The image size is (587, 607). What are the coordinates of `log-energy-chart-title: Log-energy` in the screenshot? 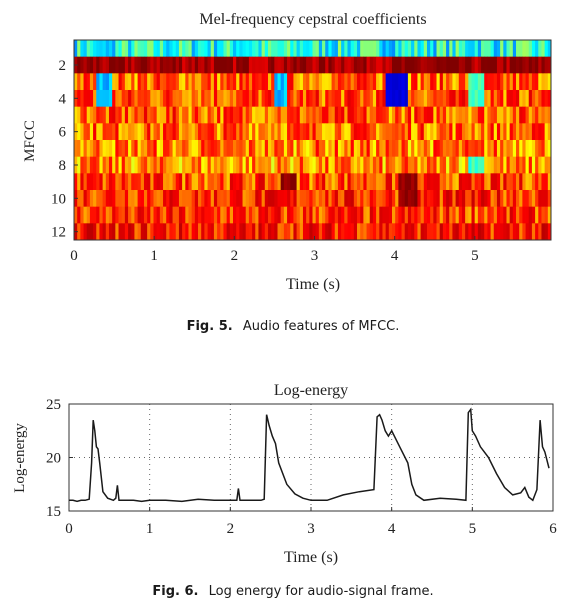 It's located at (311, 390).